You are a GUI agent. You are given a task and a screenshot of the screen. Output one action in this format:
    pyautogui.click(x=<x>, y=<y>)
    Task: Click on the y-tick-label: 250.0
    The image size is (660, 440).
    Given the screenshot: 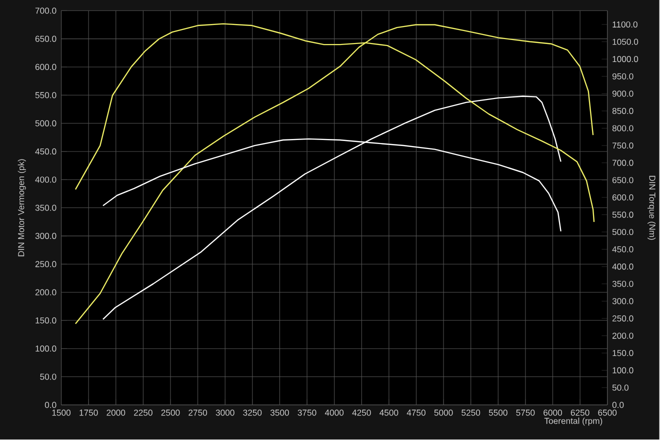 What is the action you would take?
    pyautogui.click(x=45, y=264)
    